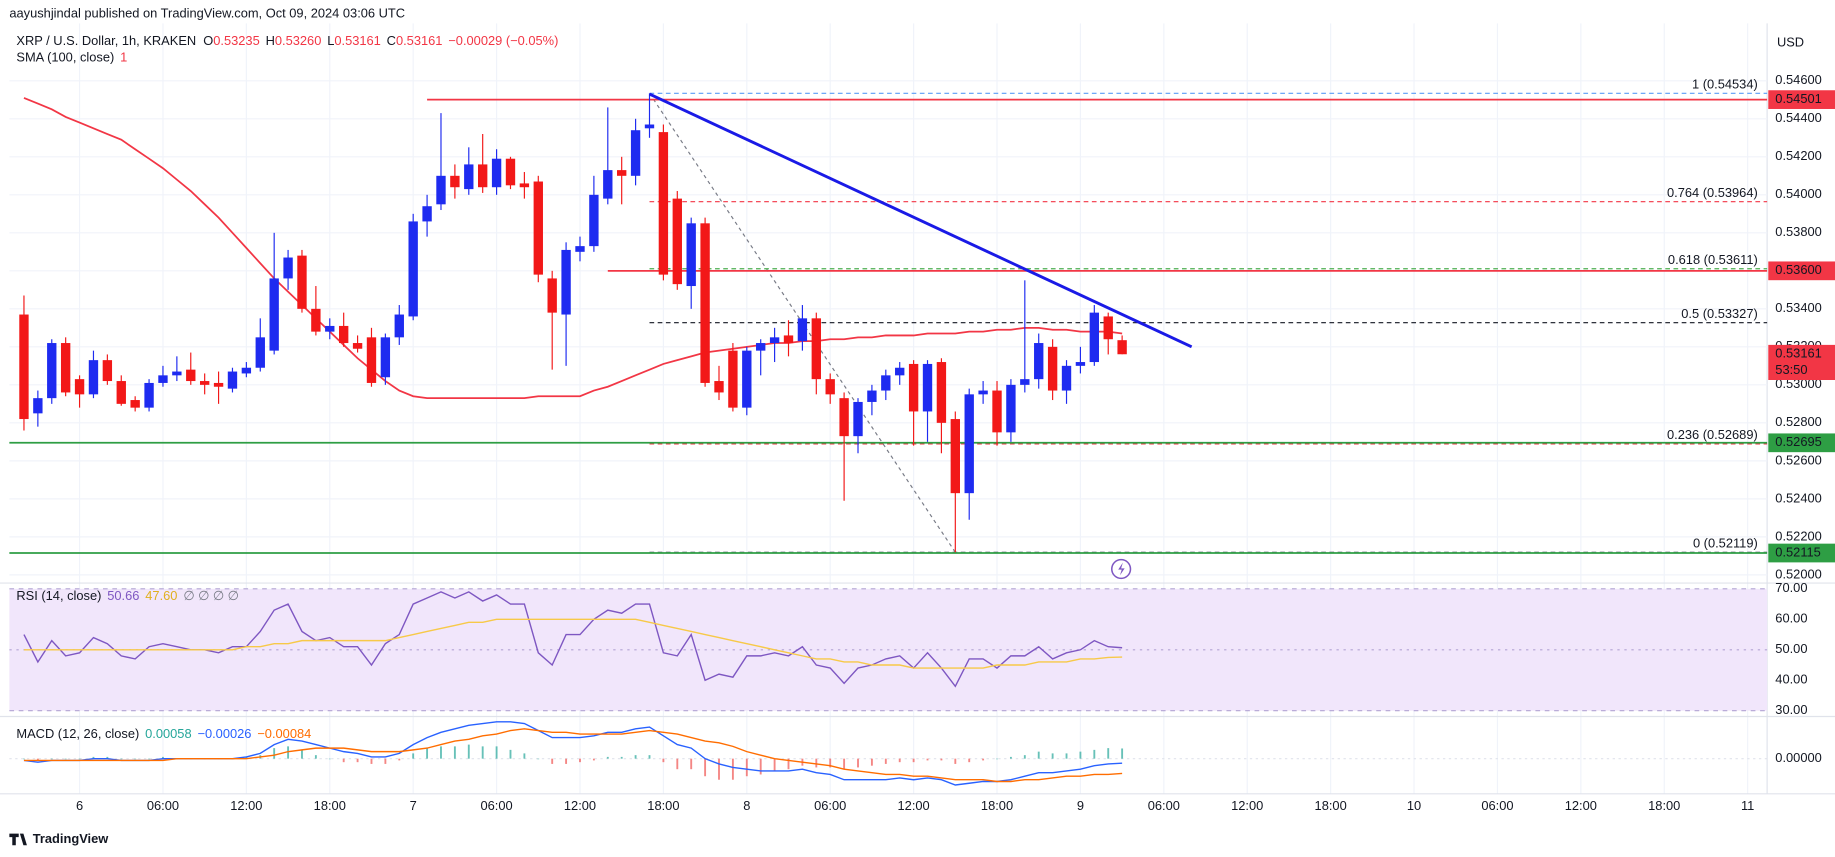 Image resolution: width=1835 pixels, height=857 pixels. Describe the element at coordinates (1798, 757) in the screenshot. I see `y-tick-label: 0.00000` at that location.